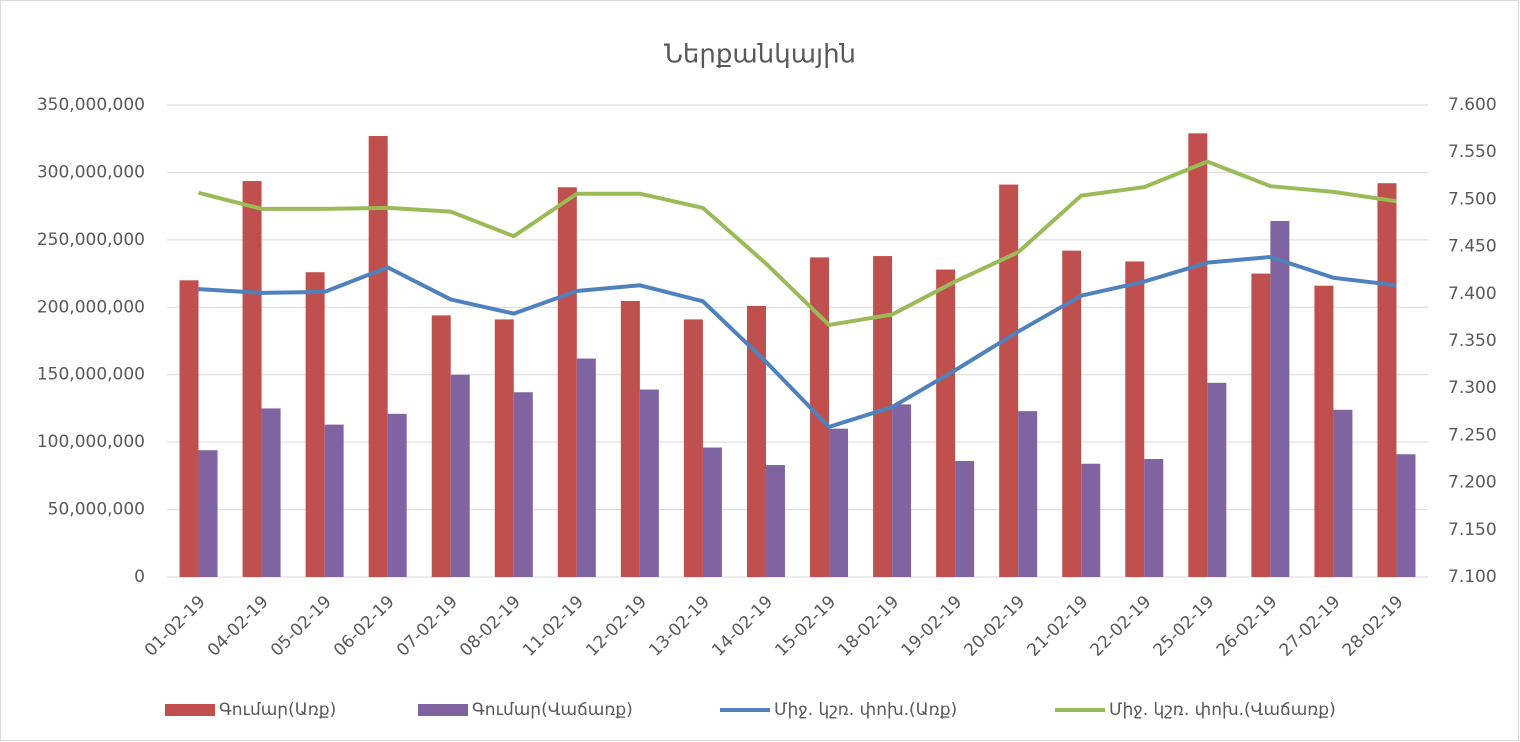  I want to click on y2-tick-label: 7.600, so click(1472, 105).